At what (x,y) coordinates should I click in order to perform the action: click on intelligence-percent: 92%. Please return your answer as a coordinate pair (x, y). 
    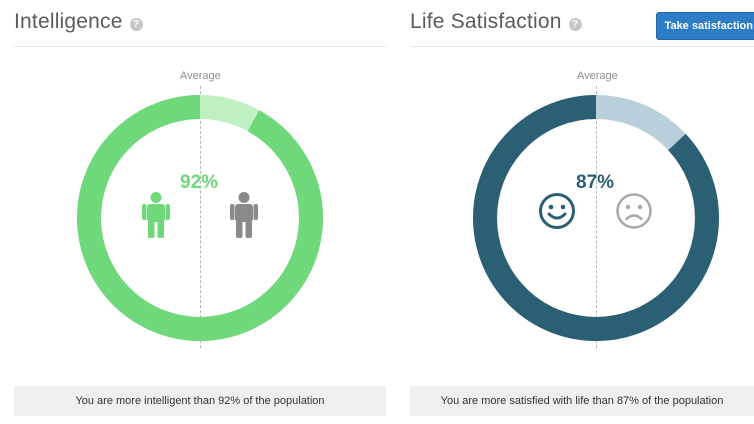
    Looking at the image, I should click on (199, 182).